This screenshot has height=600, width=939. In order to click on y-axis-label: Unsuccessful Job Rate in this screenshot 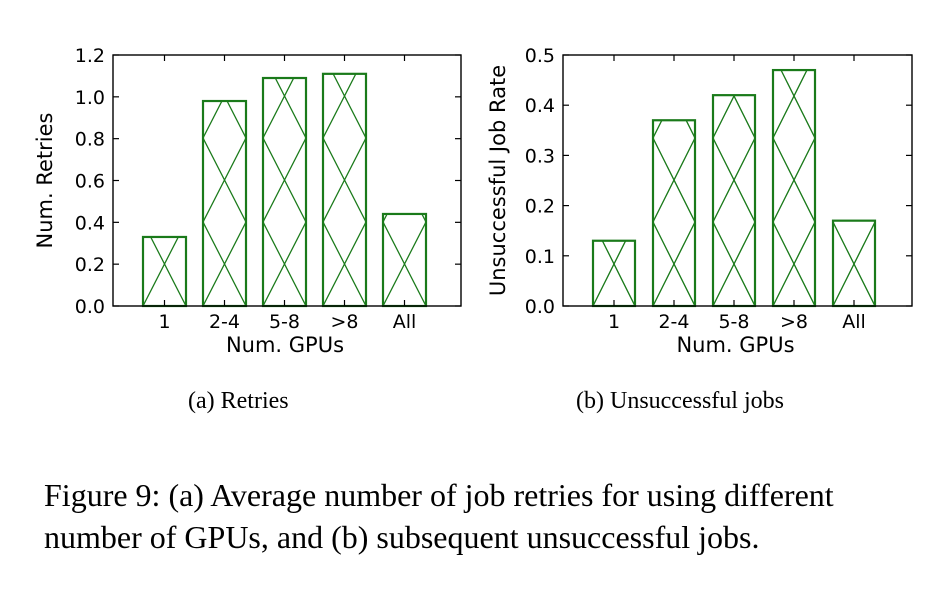, I will do `click(498, 180)`.